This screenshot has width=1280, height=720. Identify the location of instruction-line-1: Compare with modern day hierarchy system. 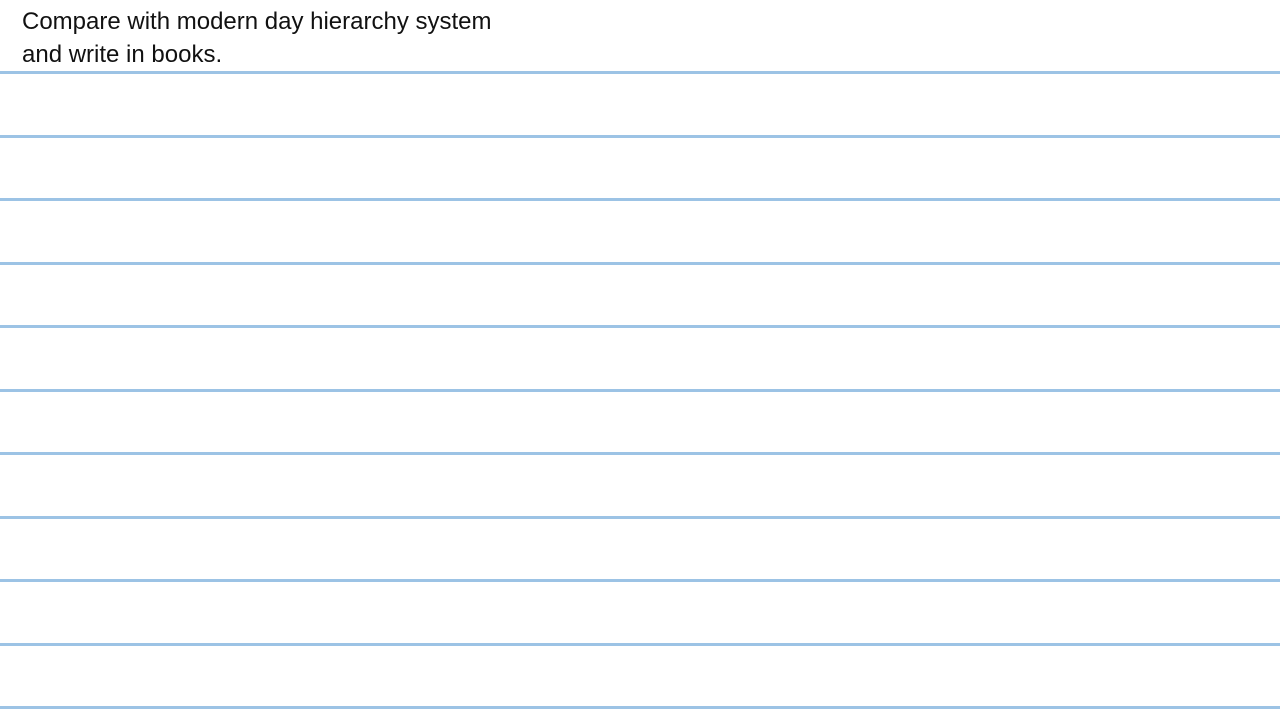
(257, 21).